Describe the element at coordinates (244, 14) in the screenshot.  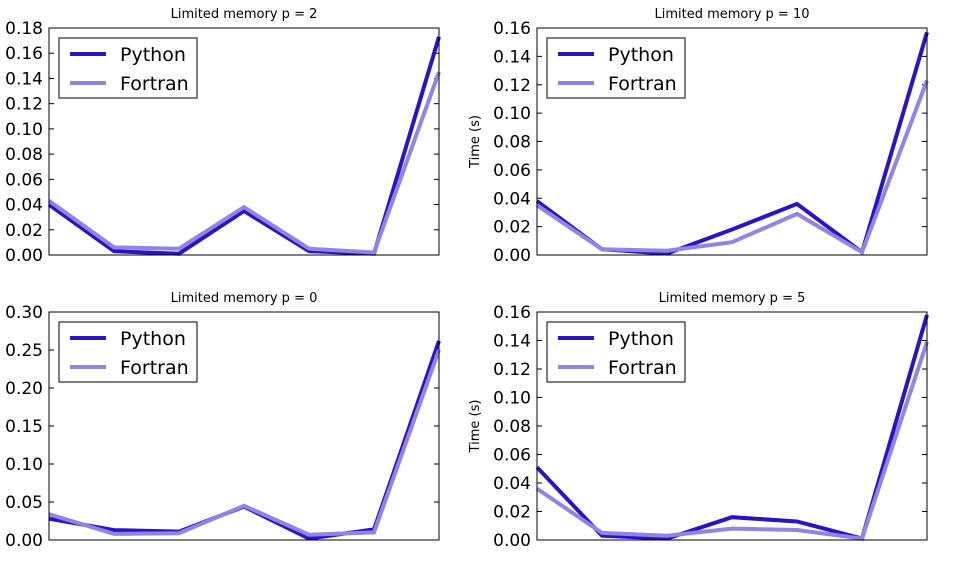
I see `chart-title: Limited memory p = 2` at that location.